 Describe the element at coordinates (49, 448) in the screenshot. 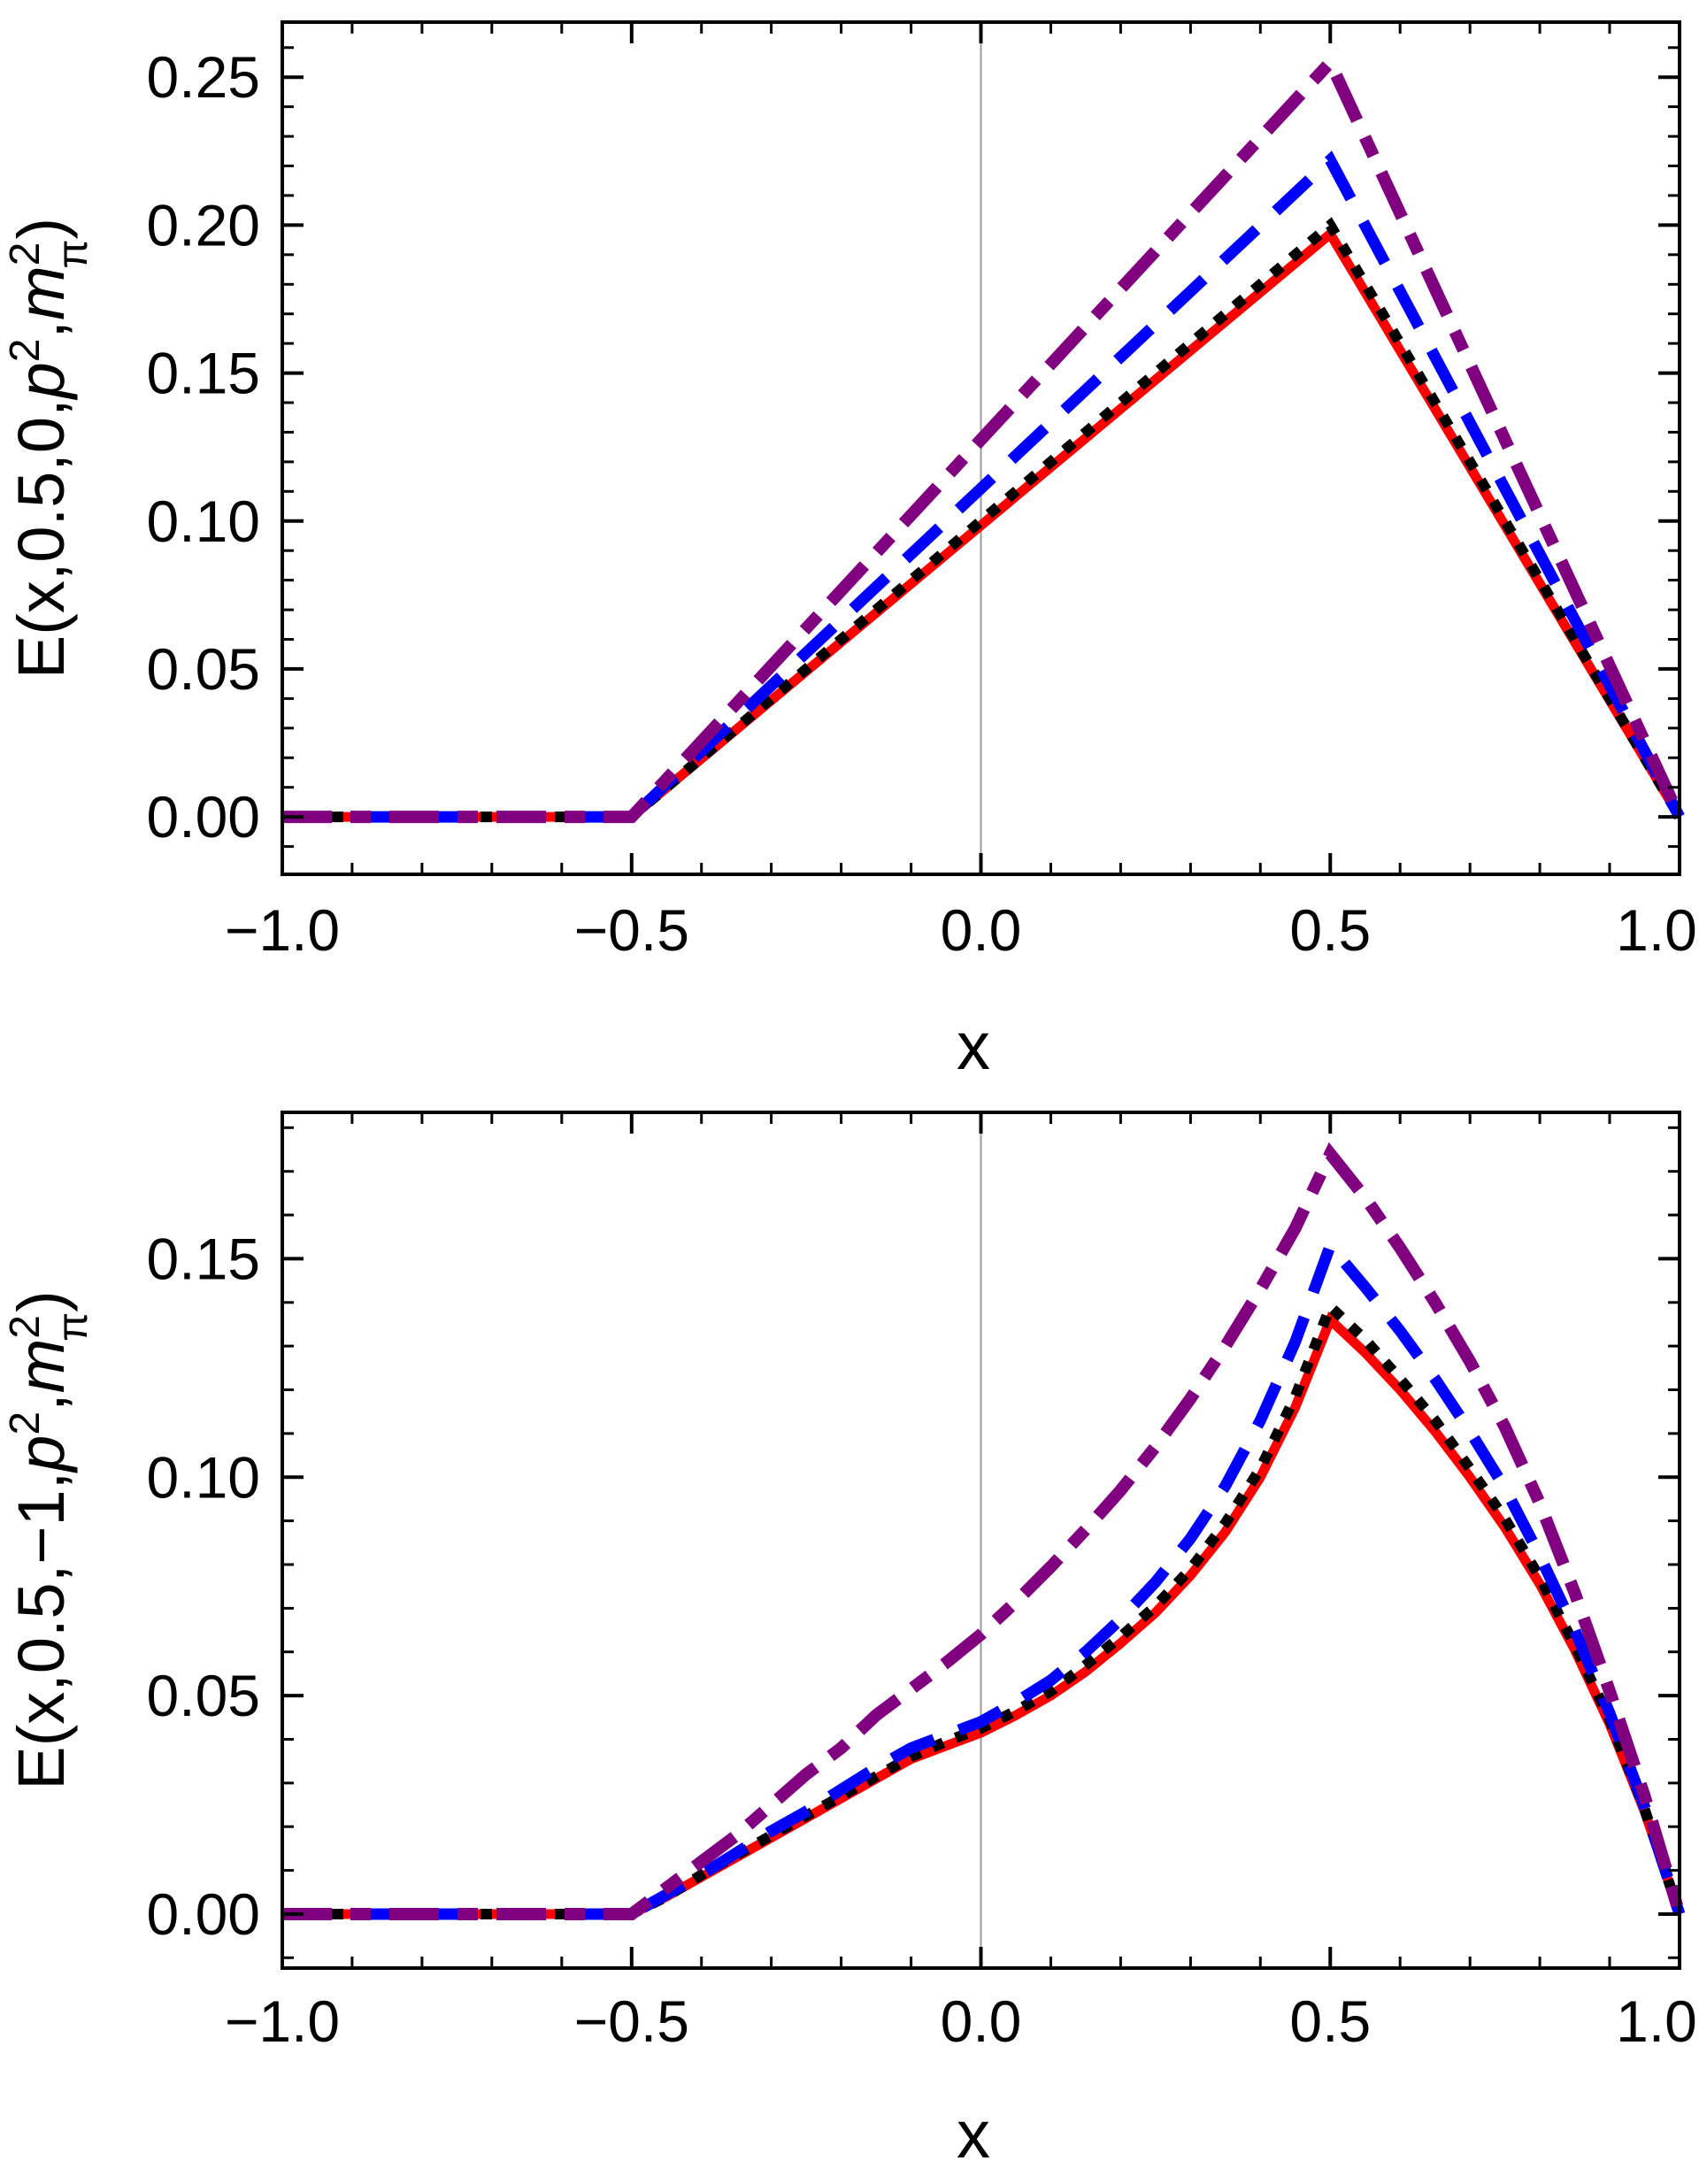

I see `y-axis-label: E(x,0.5,0,p2,m2π)` at that location.